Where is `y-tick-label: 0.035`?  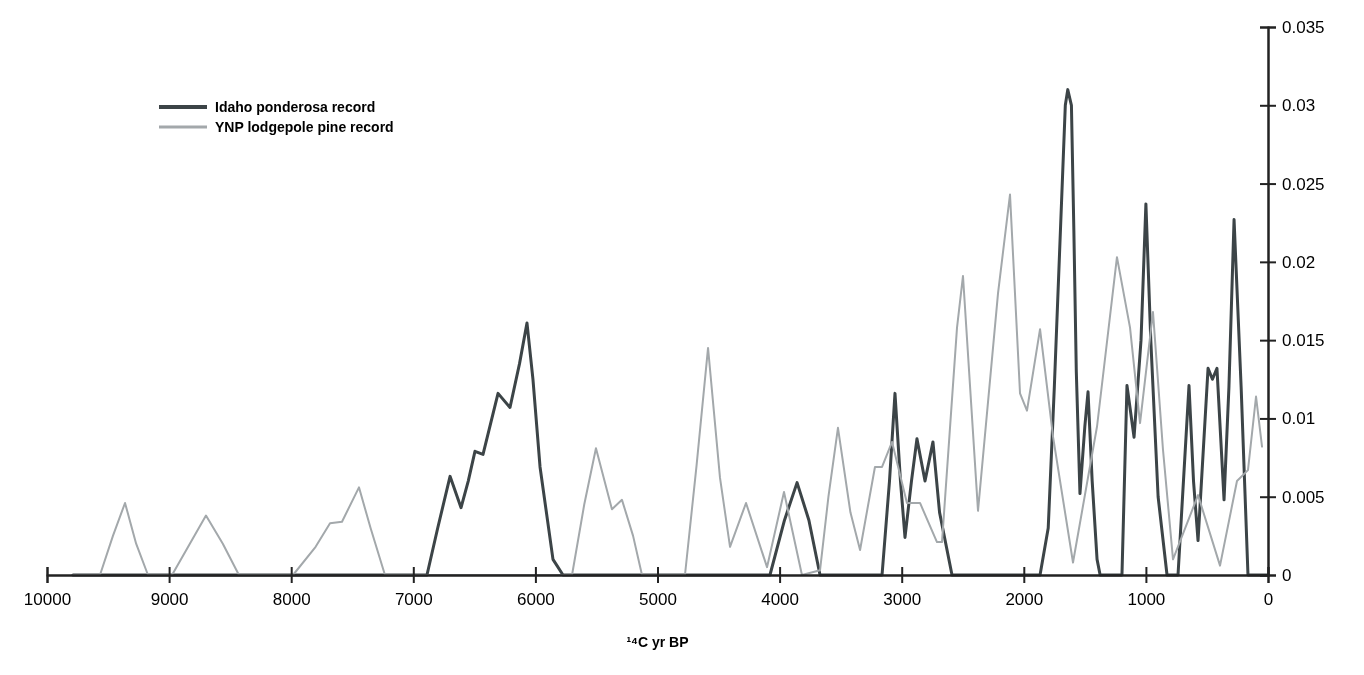 y-tick-label: 0.035 is located at coordinates (1303, 27).